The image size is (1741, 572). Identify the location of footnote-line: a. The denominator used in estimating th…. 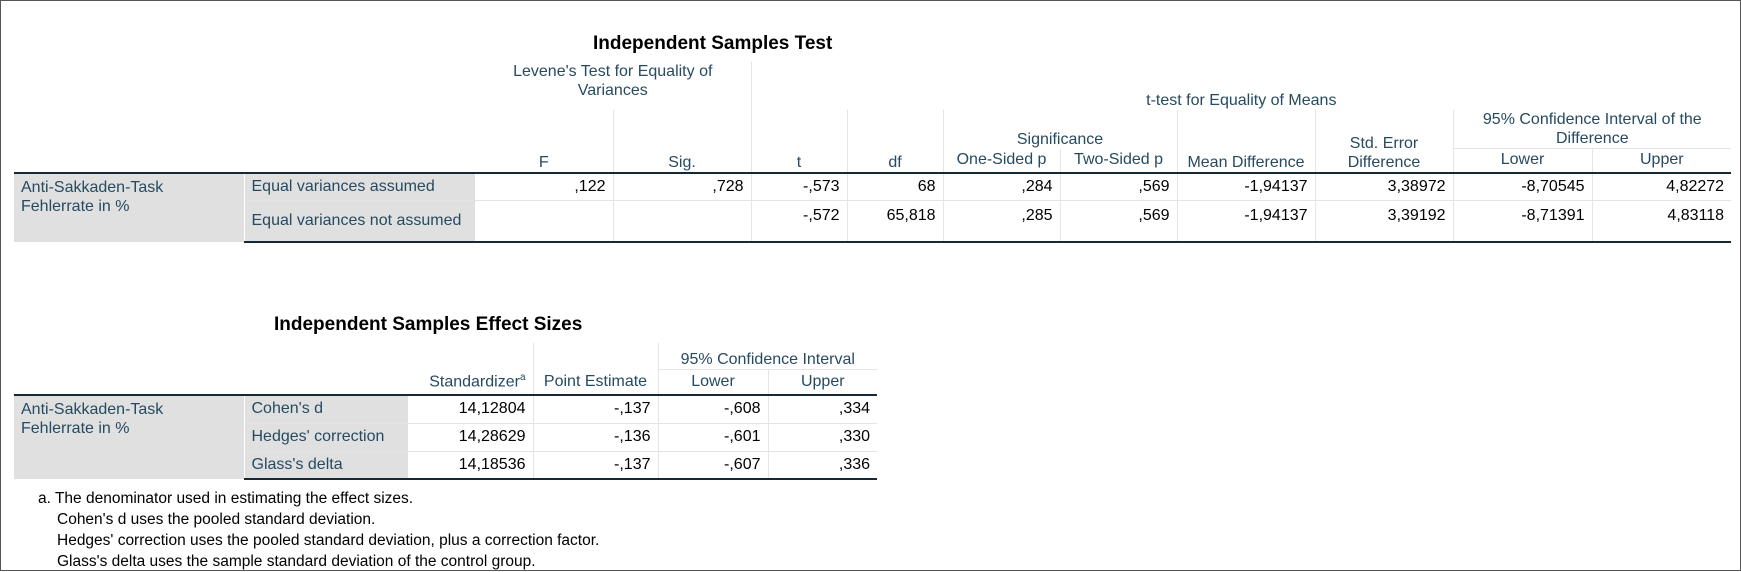
(226, 498).